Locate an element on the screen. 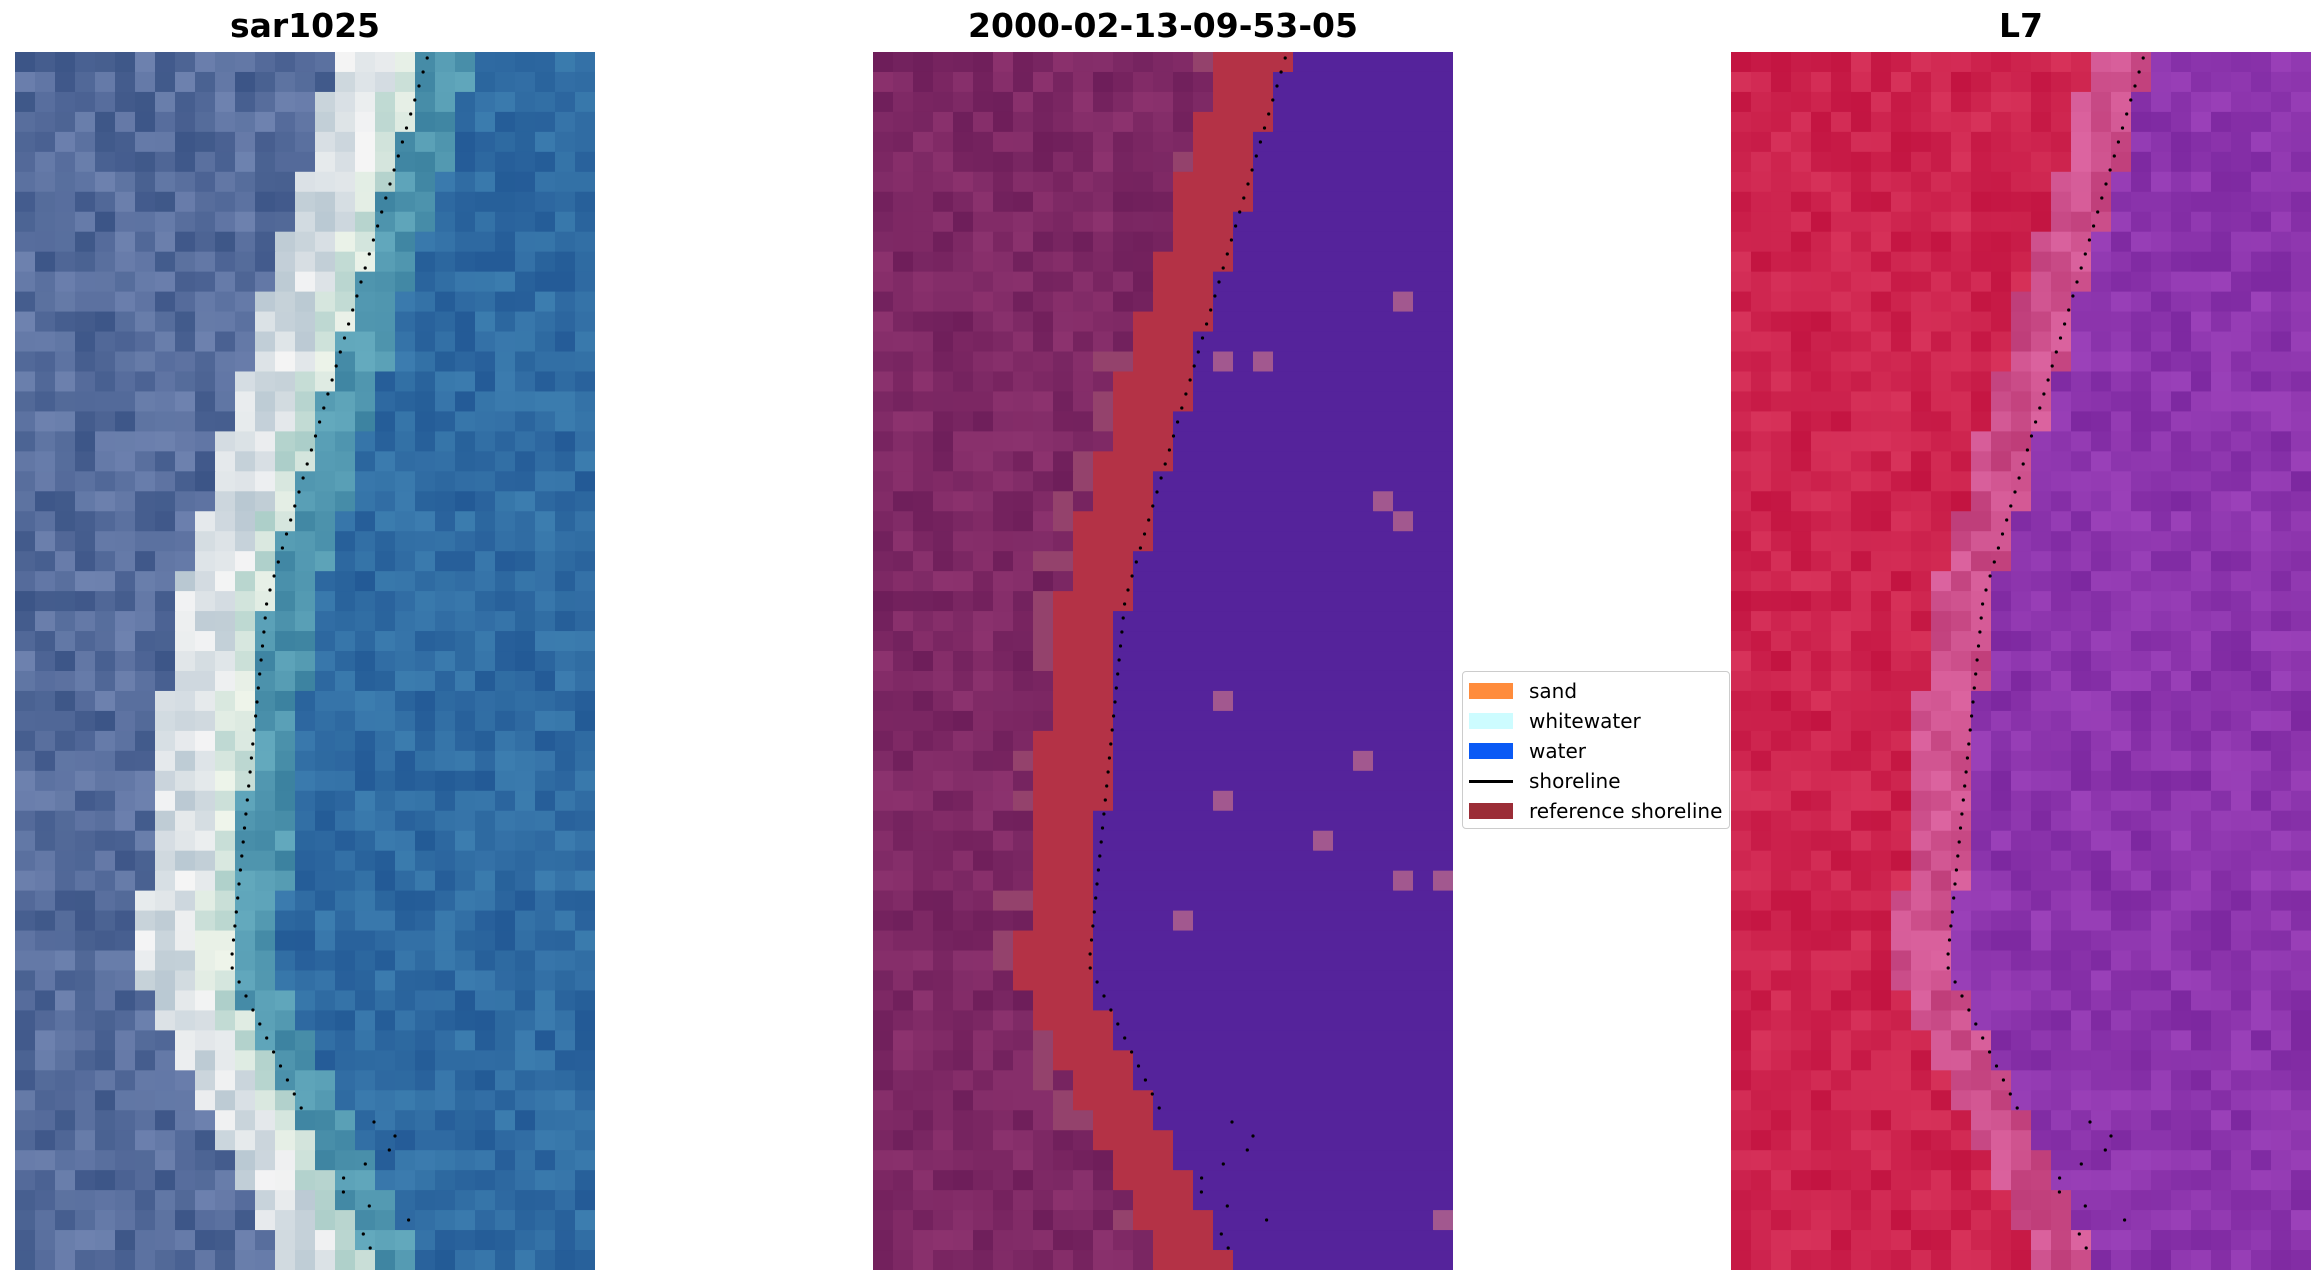  panel-title-rgb: sar1025 is located at coordinates (305, 25).